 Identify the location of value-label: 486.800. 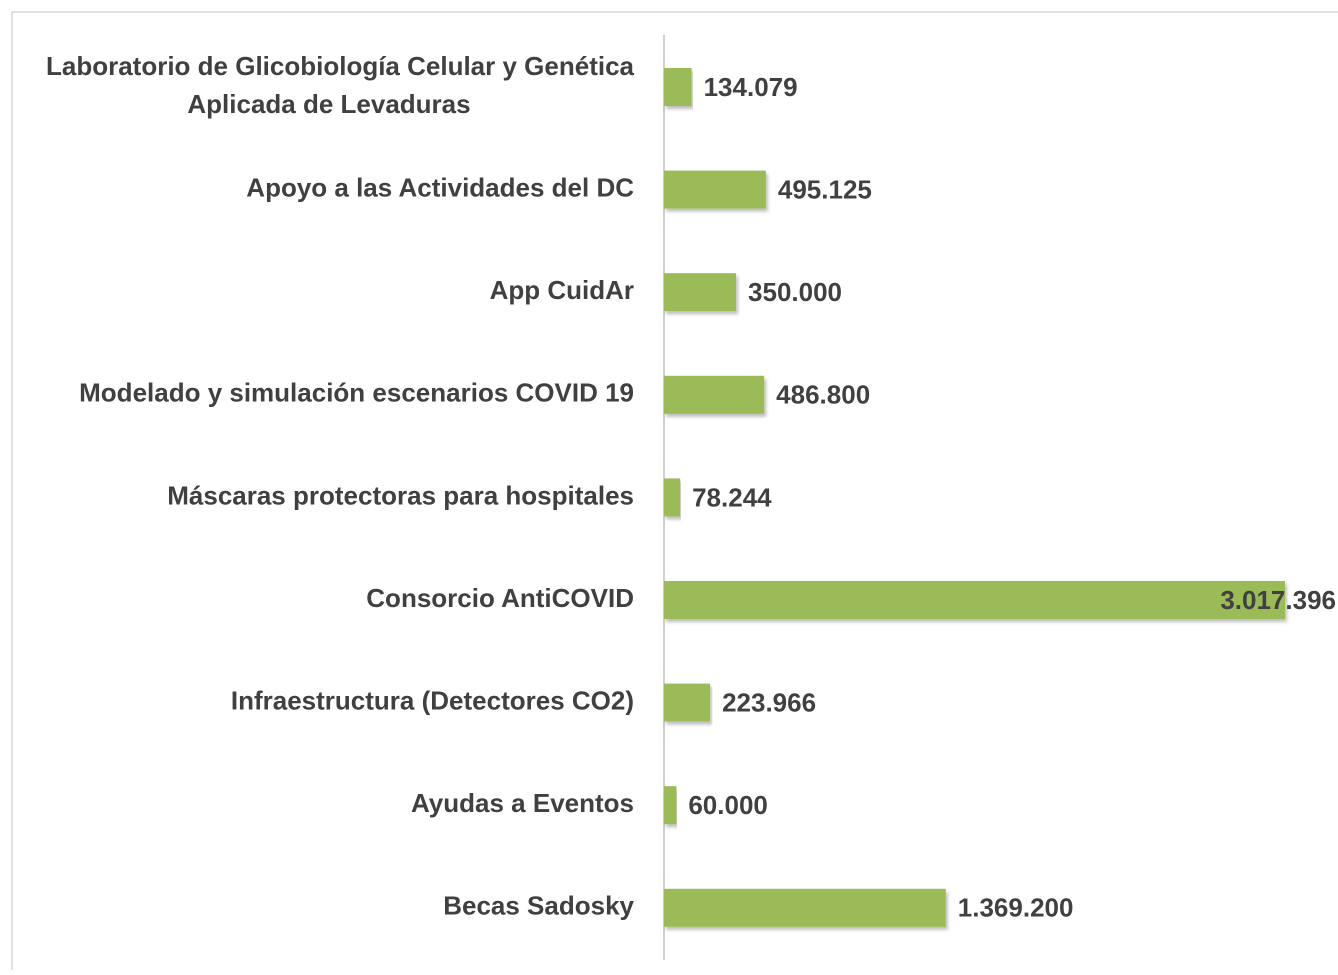
(823, 395).